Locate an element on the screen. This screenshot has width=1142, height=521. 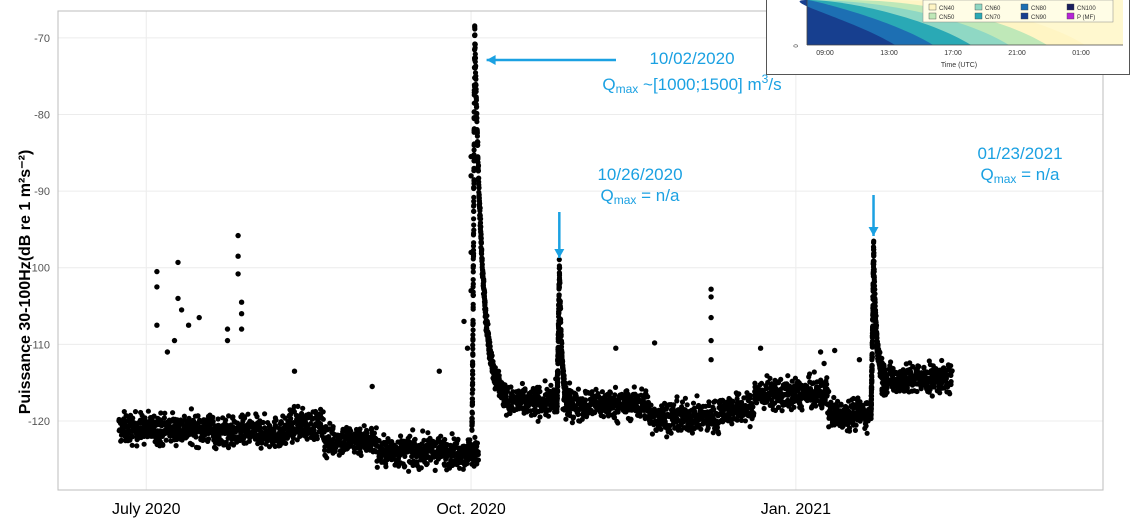
inset-legend-label: P (MF) is located at coordinates (1086, 18).